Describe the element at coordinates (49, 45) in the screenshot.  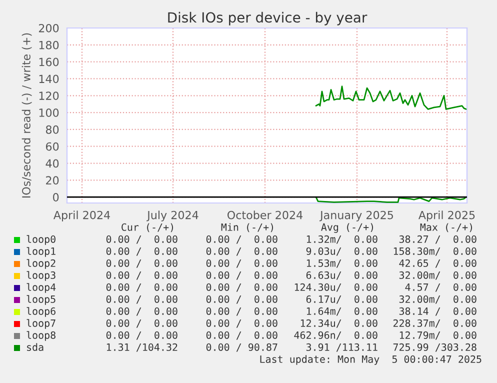
I see `y-tick-label: 180` at that location.